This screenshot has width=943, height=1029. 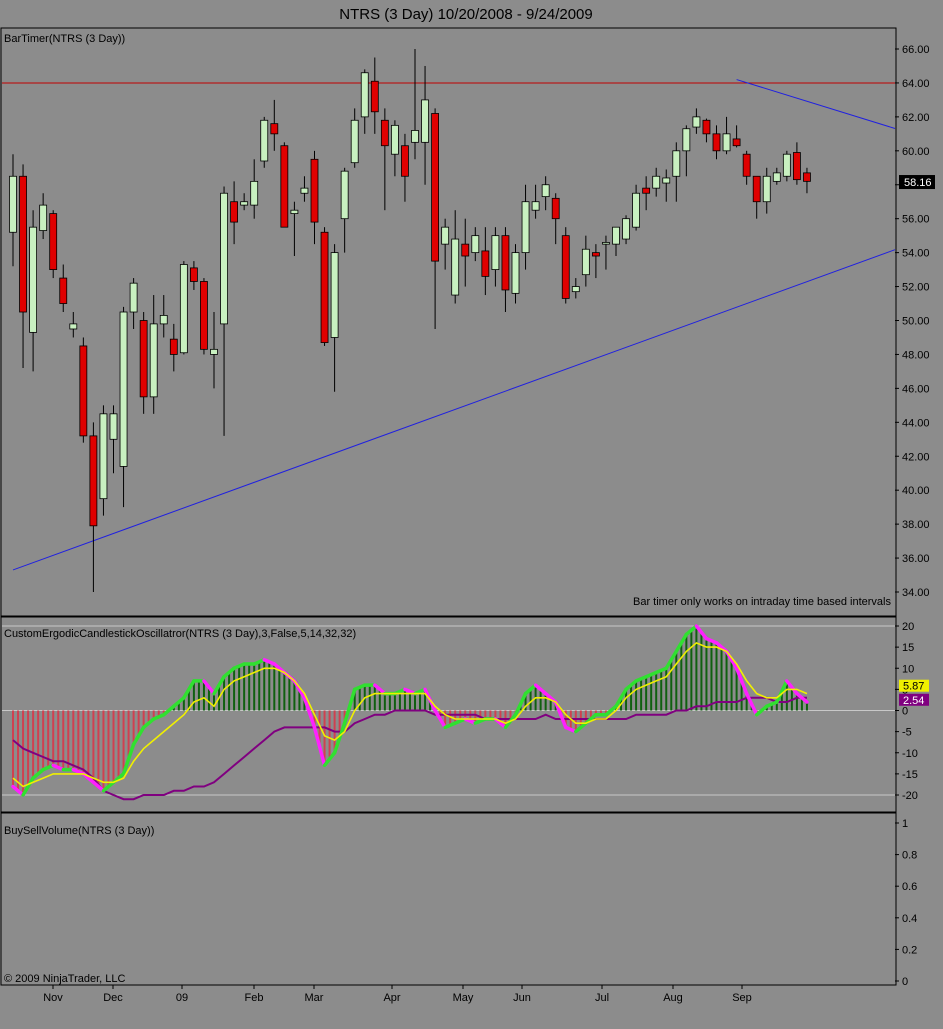 I want to click on price-tick-label: 40.00, so click(x=916, y=491).